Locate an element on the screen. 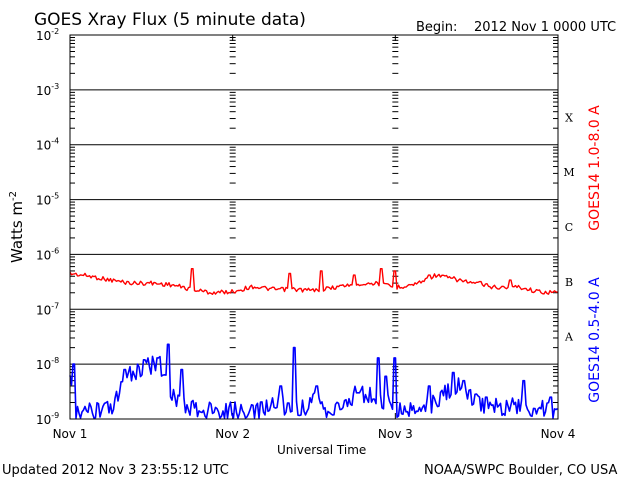  y-tick-label: 10⁻⁸ is located at coordinates (47, 364).